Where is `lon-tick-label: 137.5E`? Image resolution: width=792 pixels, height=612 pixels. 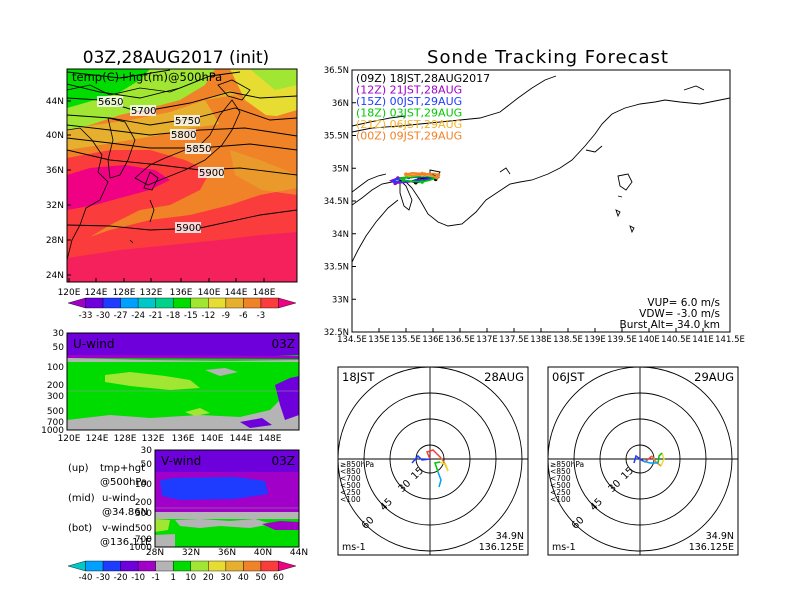
lon-tick-label: 137.5E is located at coordinates (514, 340).